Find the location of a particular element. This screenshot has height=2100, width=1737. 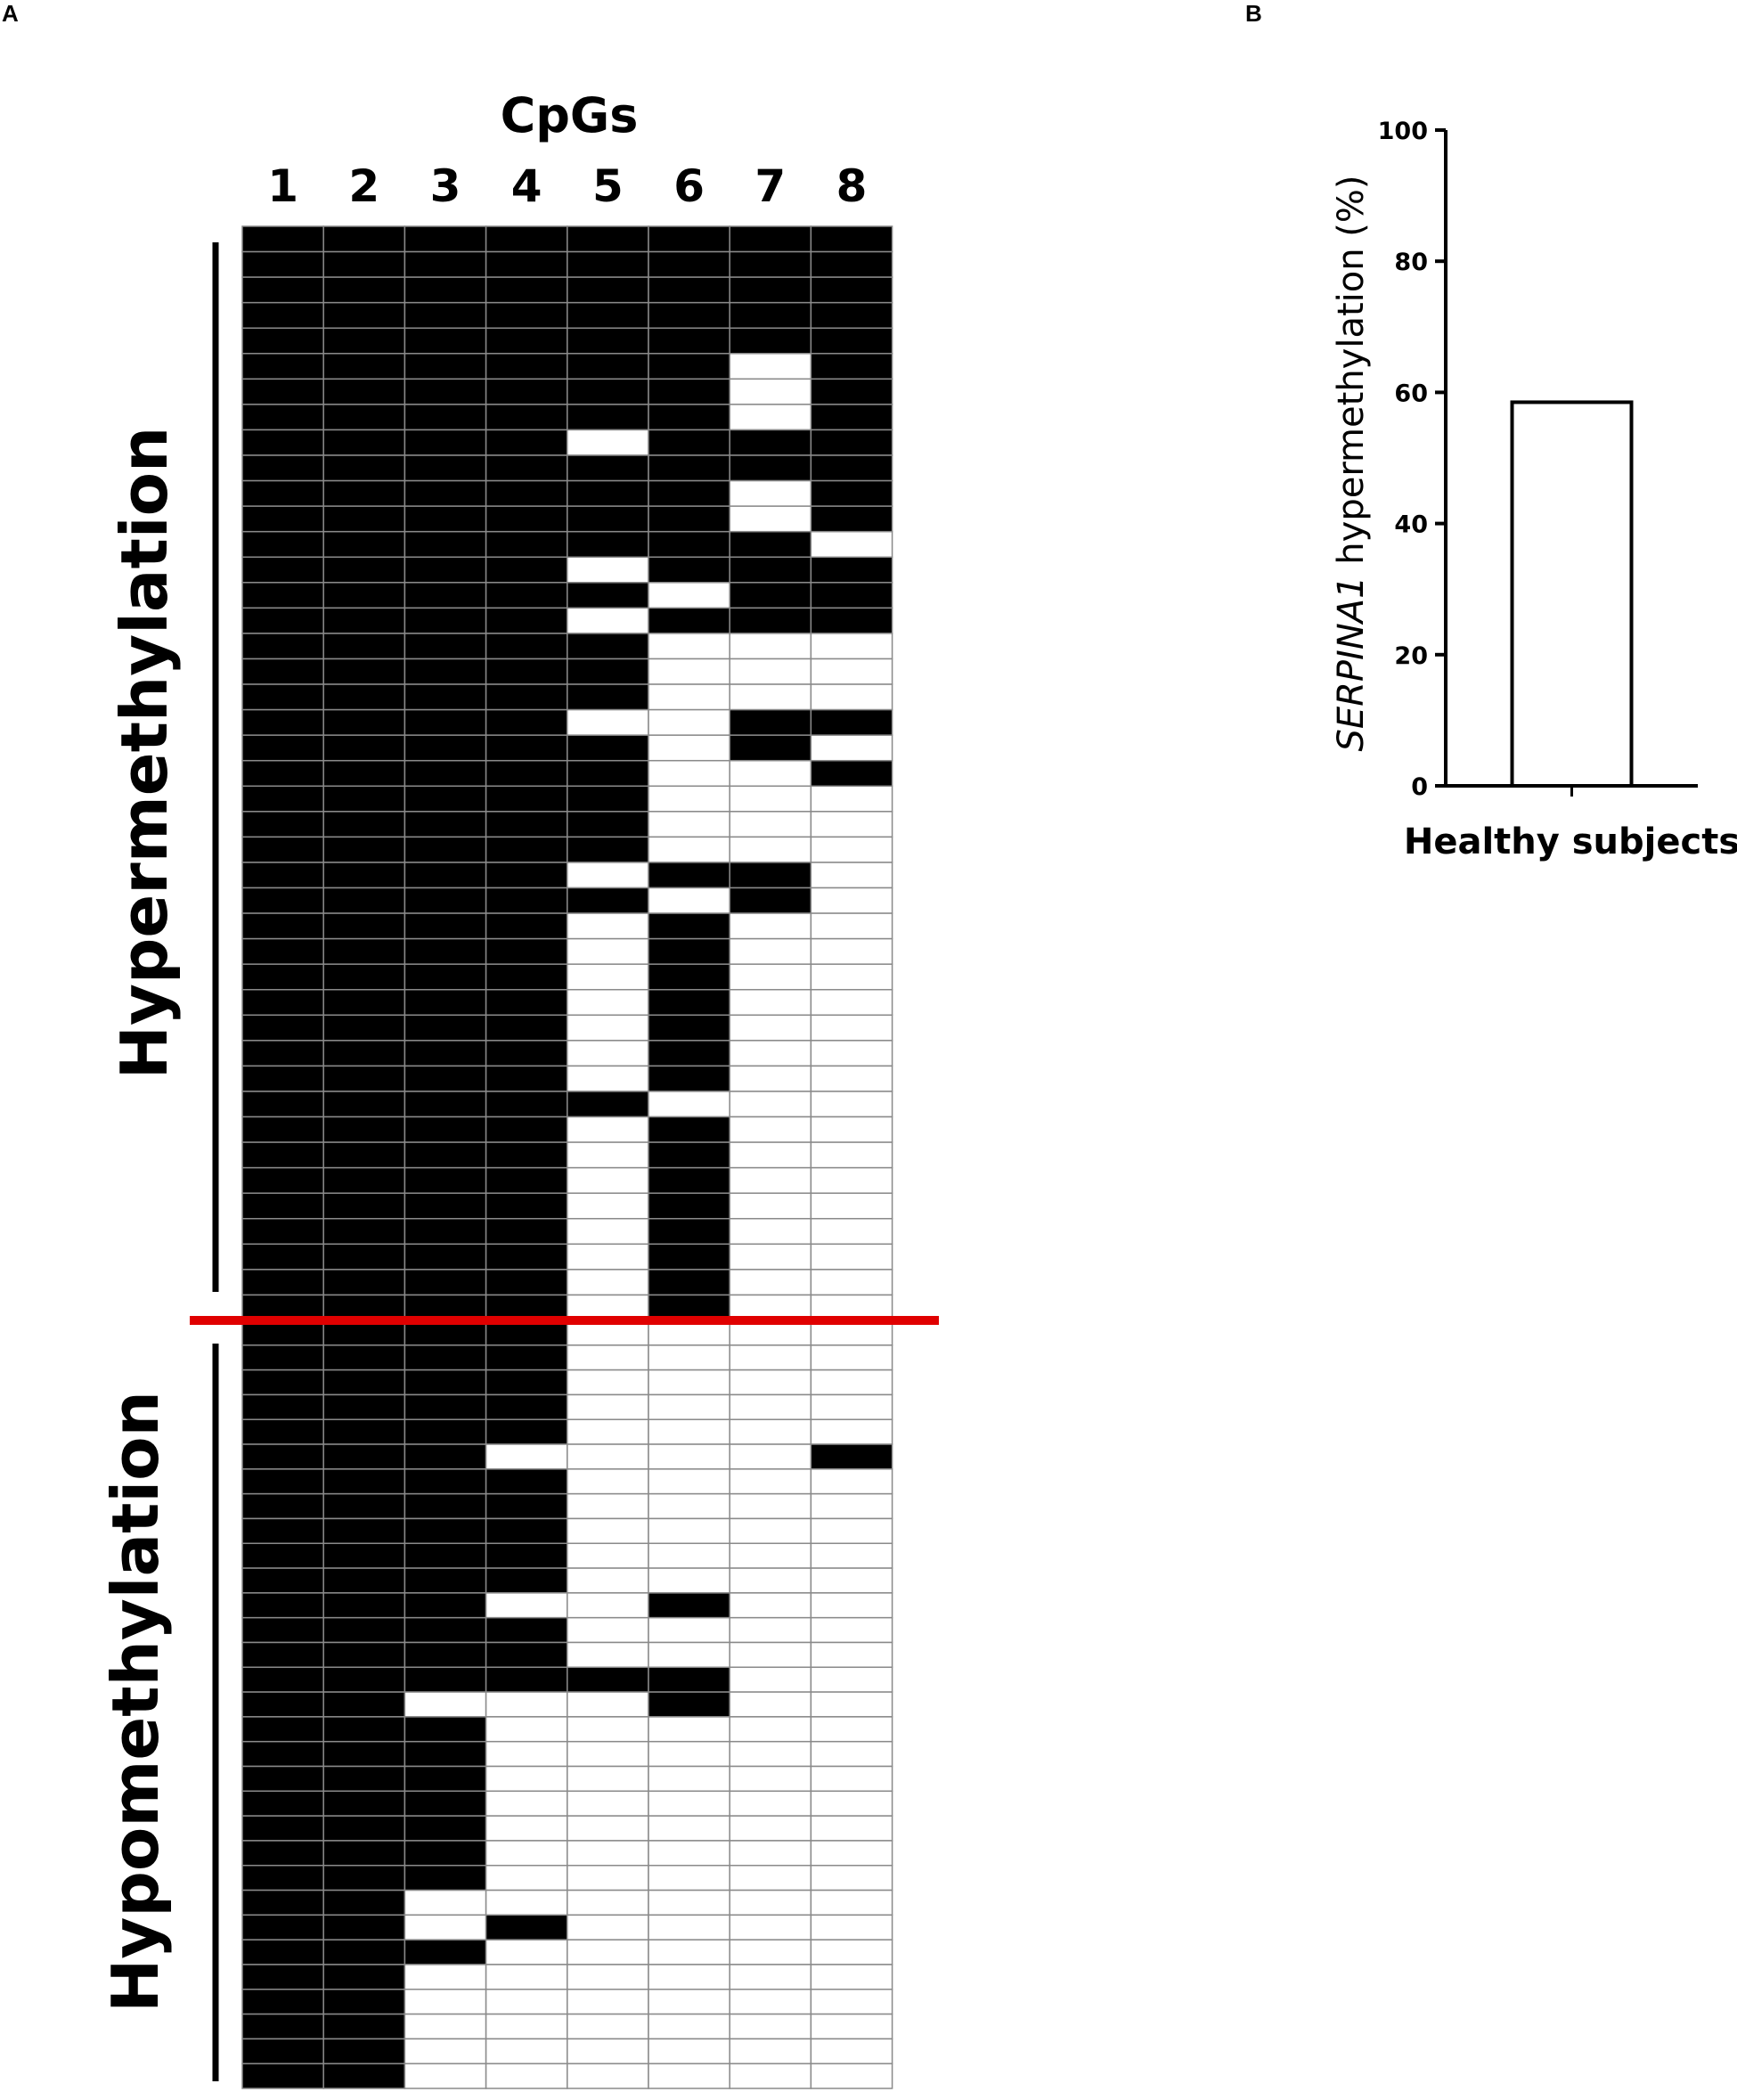

y-tick-label: 0 is located at coordinates (1419, 787).